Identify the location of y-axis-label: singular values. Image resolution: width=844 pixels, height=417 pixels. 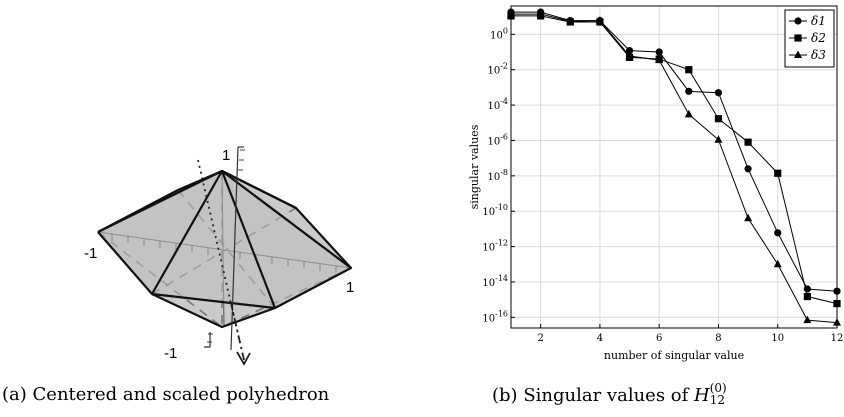
(474, 166).